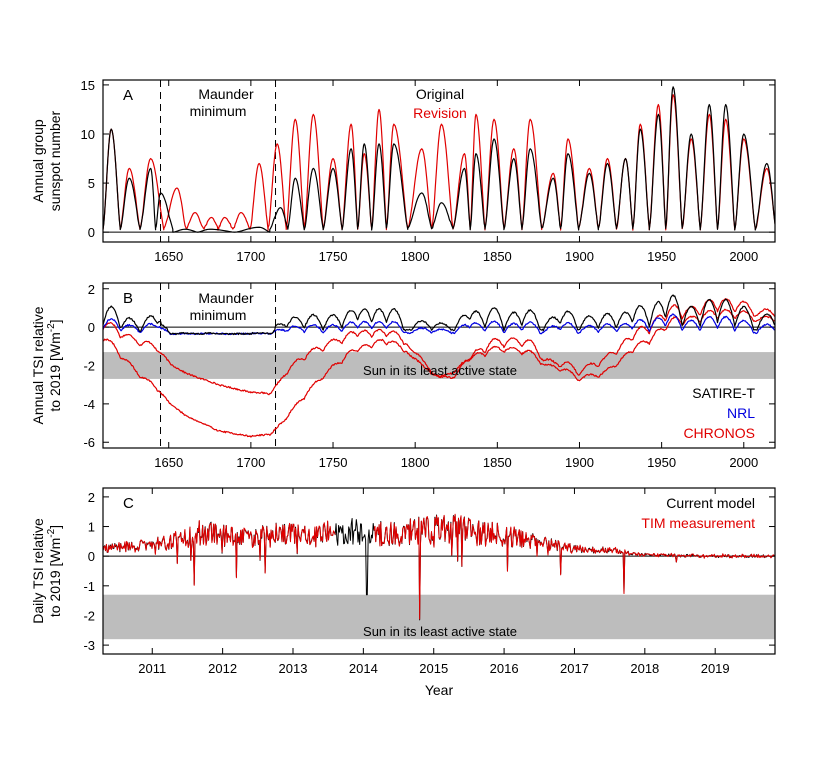  Describe the element at coordinates (433, 668) in the screenshot. I see `x-tick-label: 2015` at that location.